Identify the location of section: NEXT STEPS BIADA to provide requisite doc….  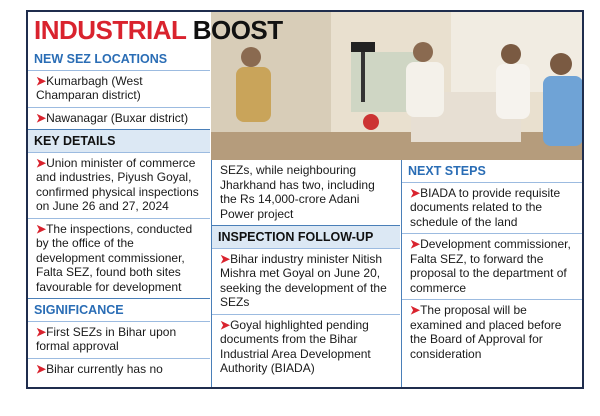
(492, 262).